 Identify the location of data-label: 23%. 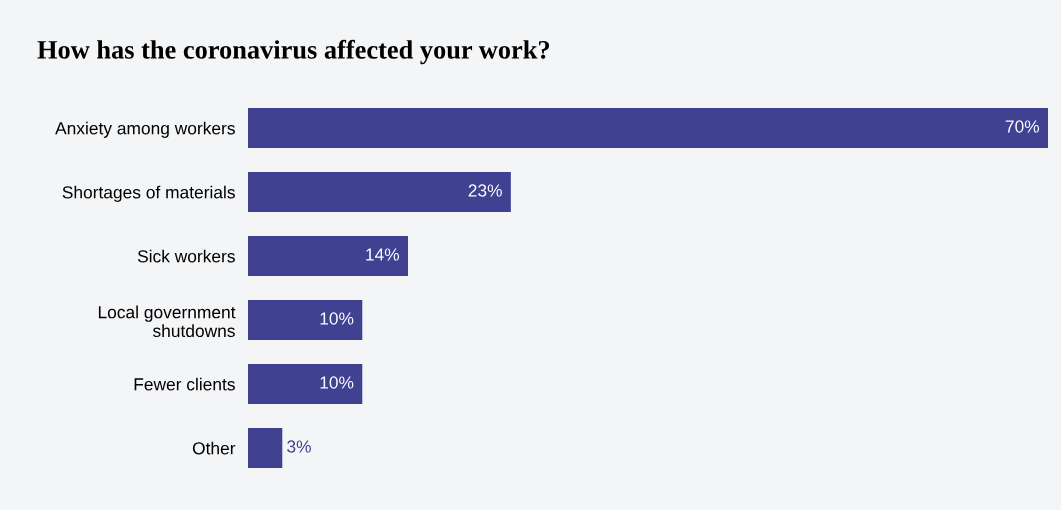
(485, 190).